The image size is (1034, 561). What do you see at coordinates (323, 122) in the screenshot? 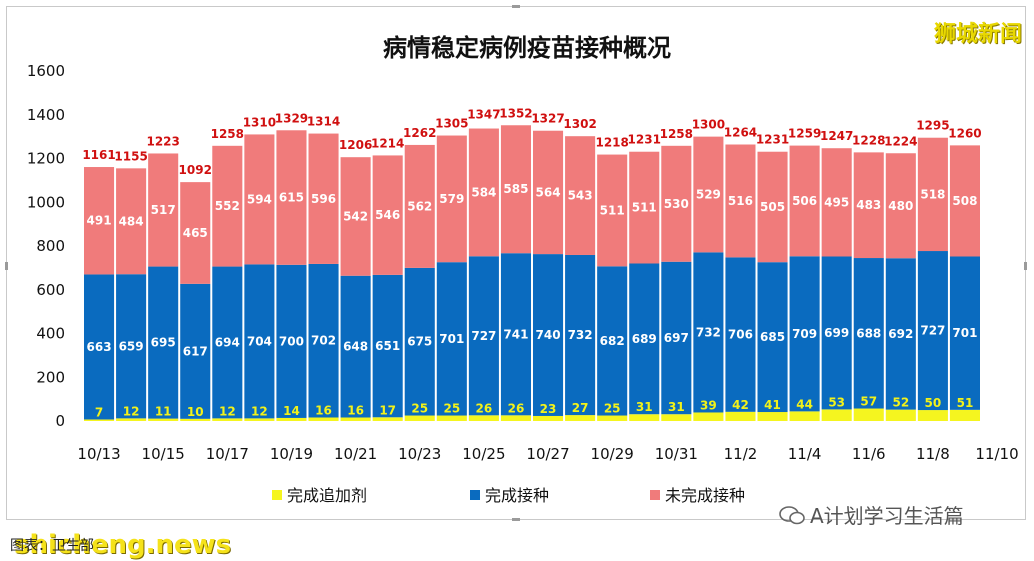
I see `total-value-label: 1314` at bounding box center [323, 122].